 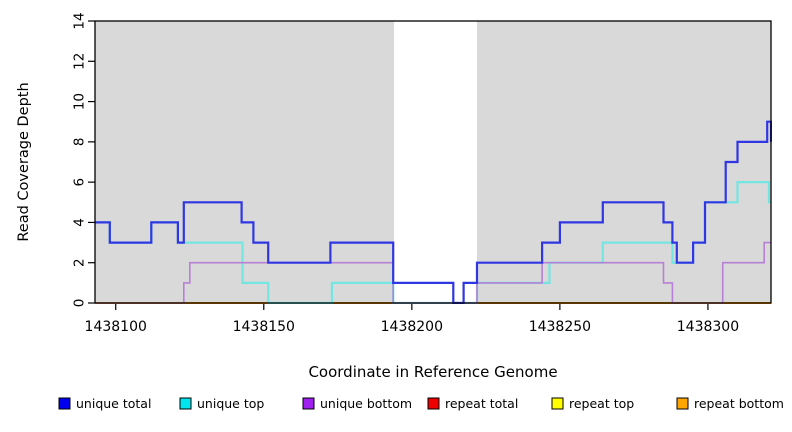 What do you see at coordinates (116, 327) in the screenshot?
I see `x-tick-label: 1438100` at bounding box center [116, 327].